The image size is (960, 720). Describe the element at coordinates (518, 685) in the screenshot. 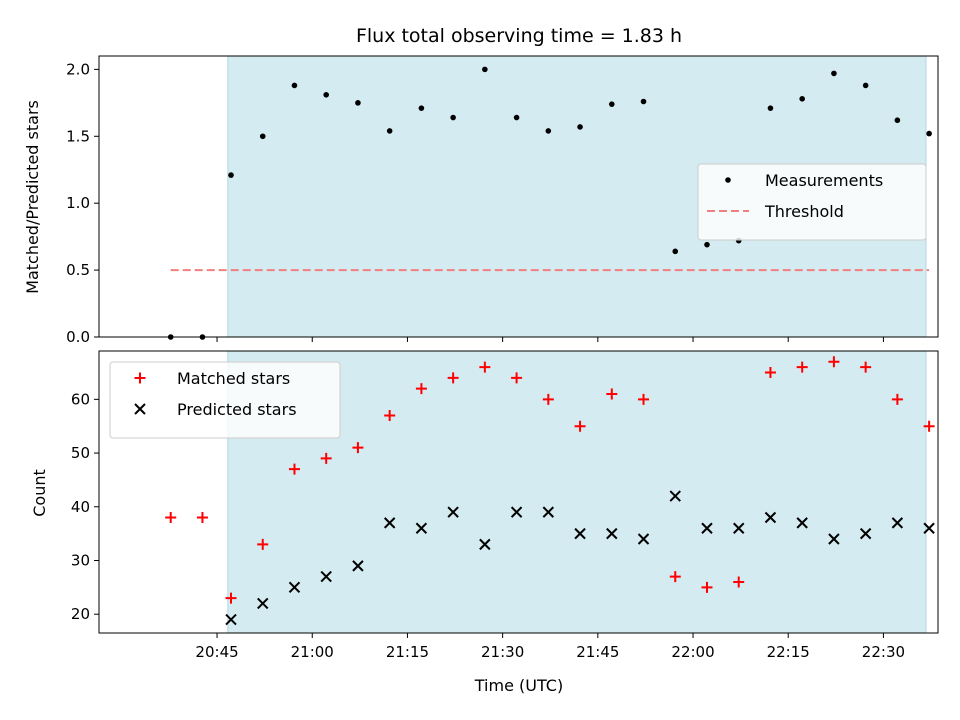

I see `x-axis-label: Time (UTC)` at that location.